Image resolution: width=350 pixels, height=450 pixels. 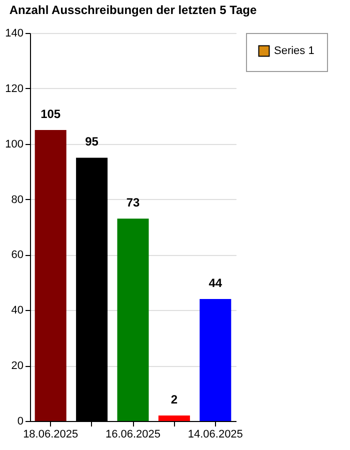 I want to click on chart-title: Anzahl Ausschreibungen der letzten 5 Tage, so click(x=133, y=10).